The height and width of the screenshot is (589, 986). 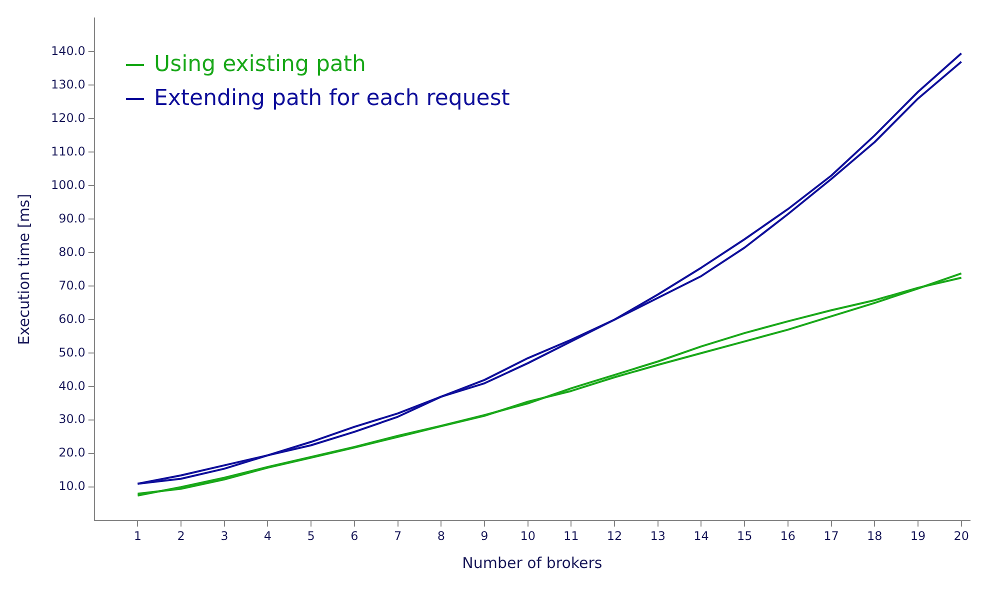 I want to click on y-tick-label: 10.0, so click(x=72, y=486).